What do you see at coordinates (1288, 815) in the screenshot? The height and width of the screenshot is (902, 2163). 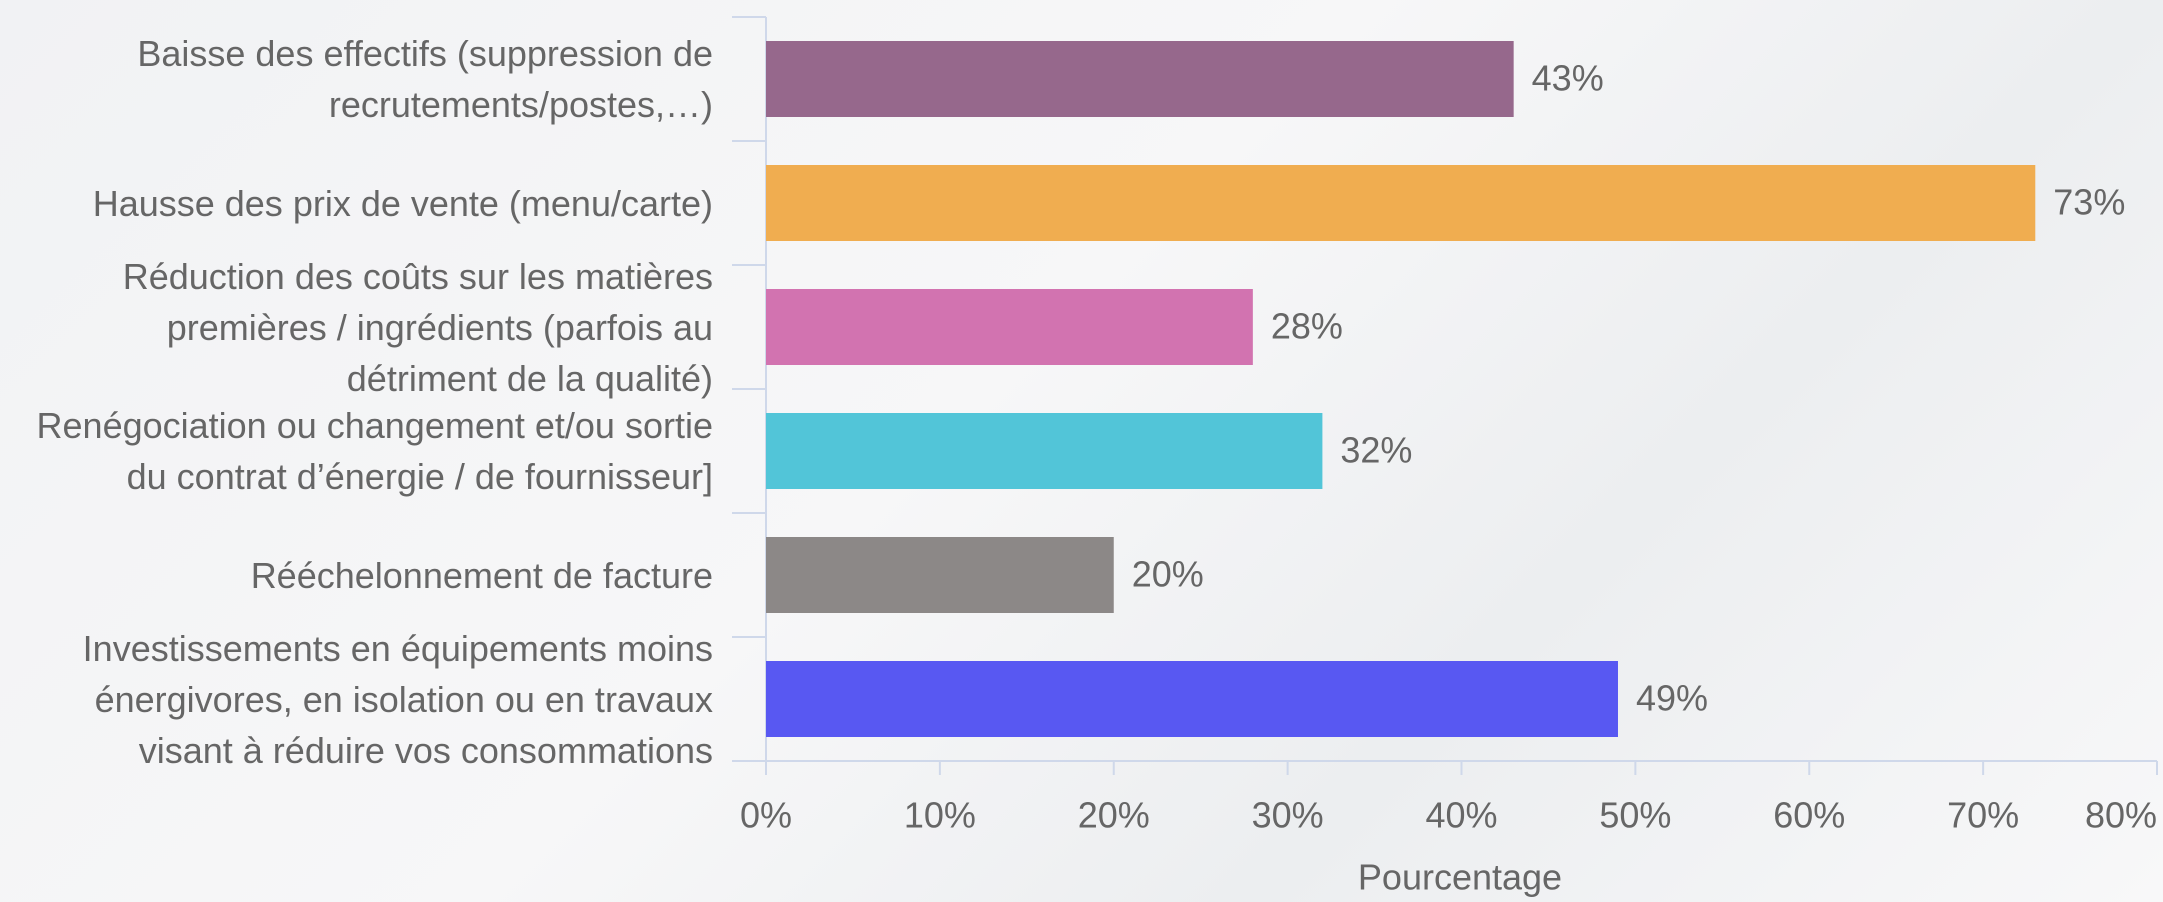 I see `x-tick-label: 30%` at bounding box center [1288, 815].